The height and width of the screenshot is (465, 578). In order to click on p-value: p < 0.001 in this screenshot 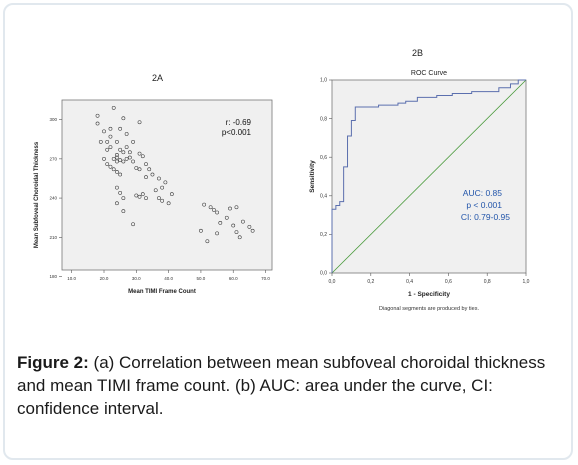, I will do `click(484, 205)`.